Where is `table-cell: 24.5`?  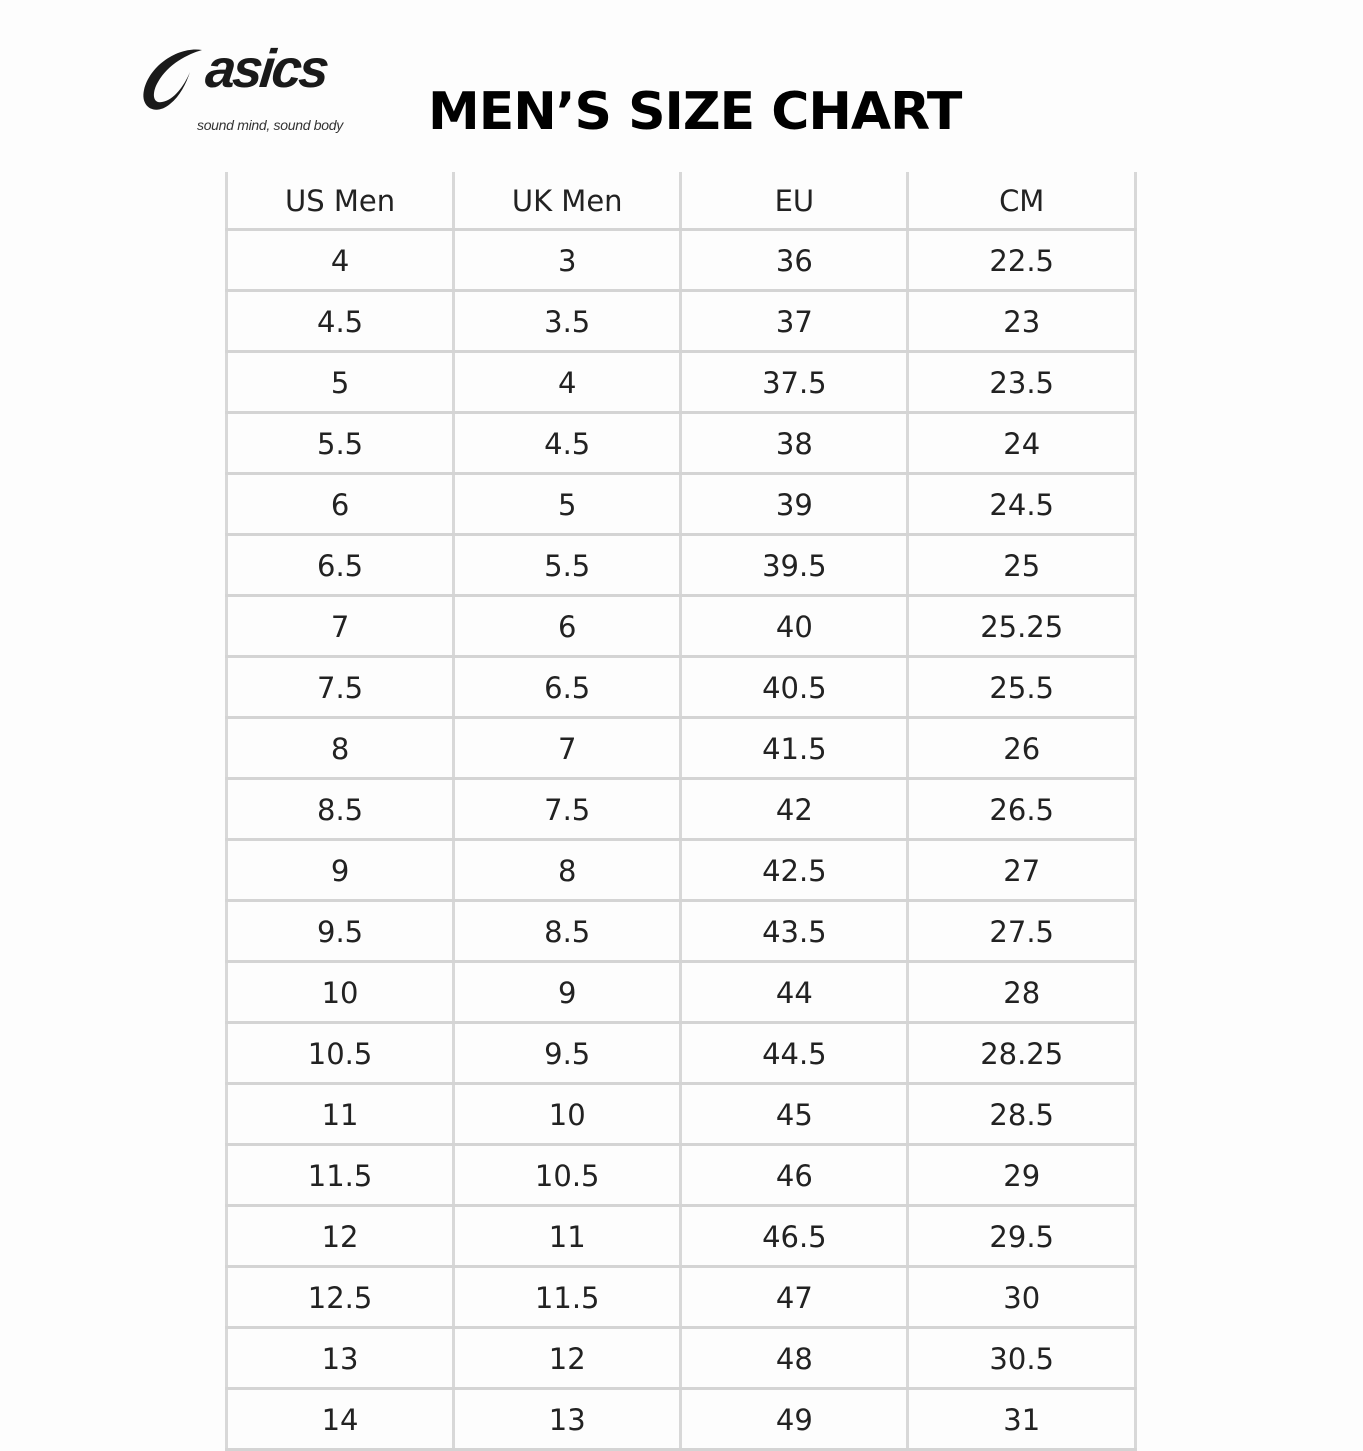
table-cell: 24.5 is located at coordinates (1021, 504).